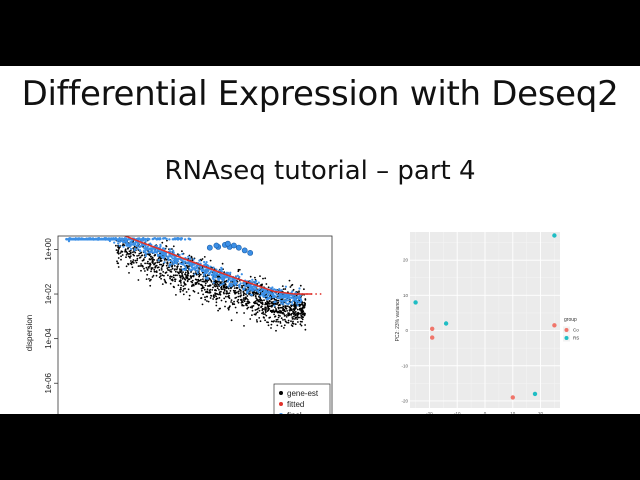  Describe the element at coordinates (218, 265) in the screenshot. I see `fitted-curve` at that location.